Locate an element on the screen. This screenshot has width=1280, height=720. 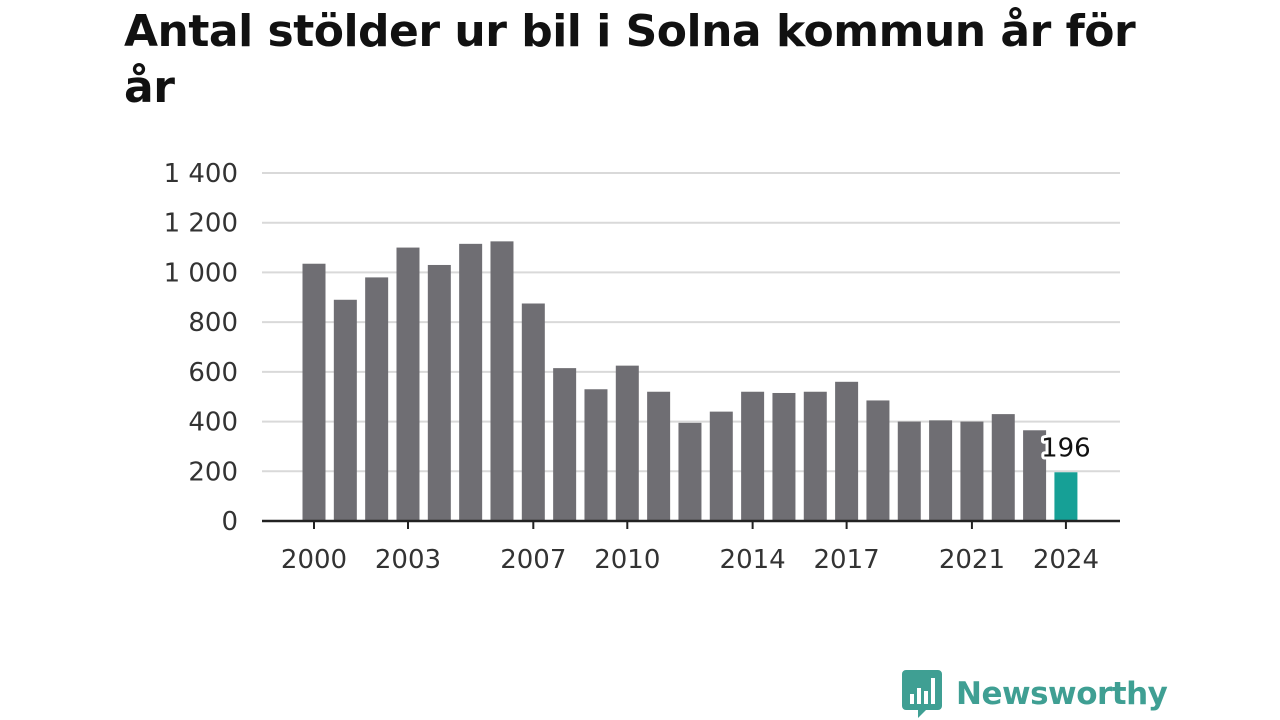
bar-2008 is located at coordinates (565, 444).